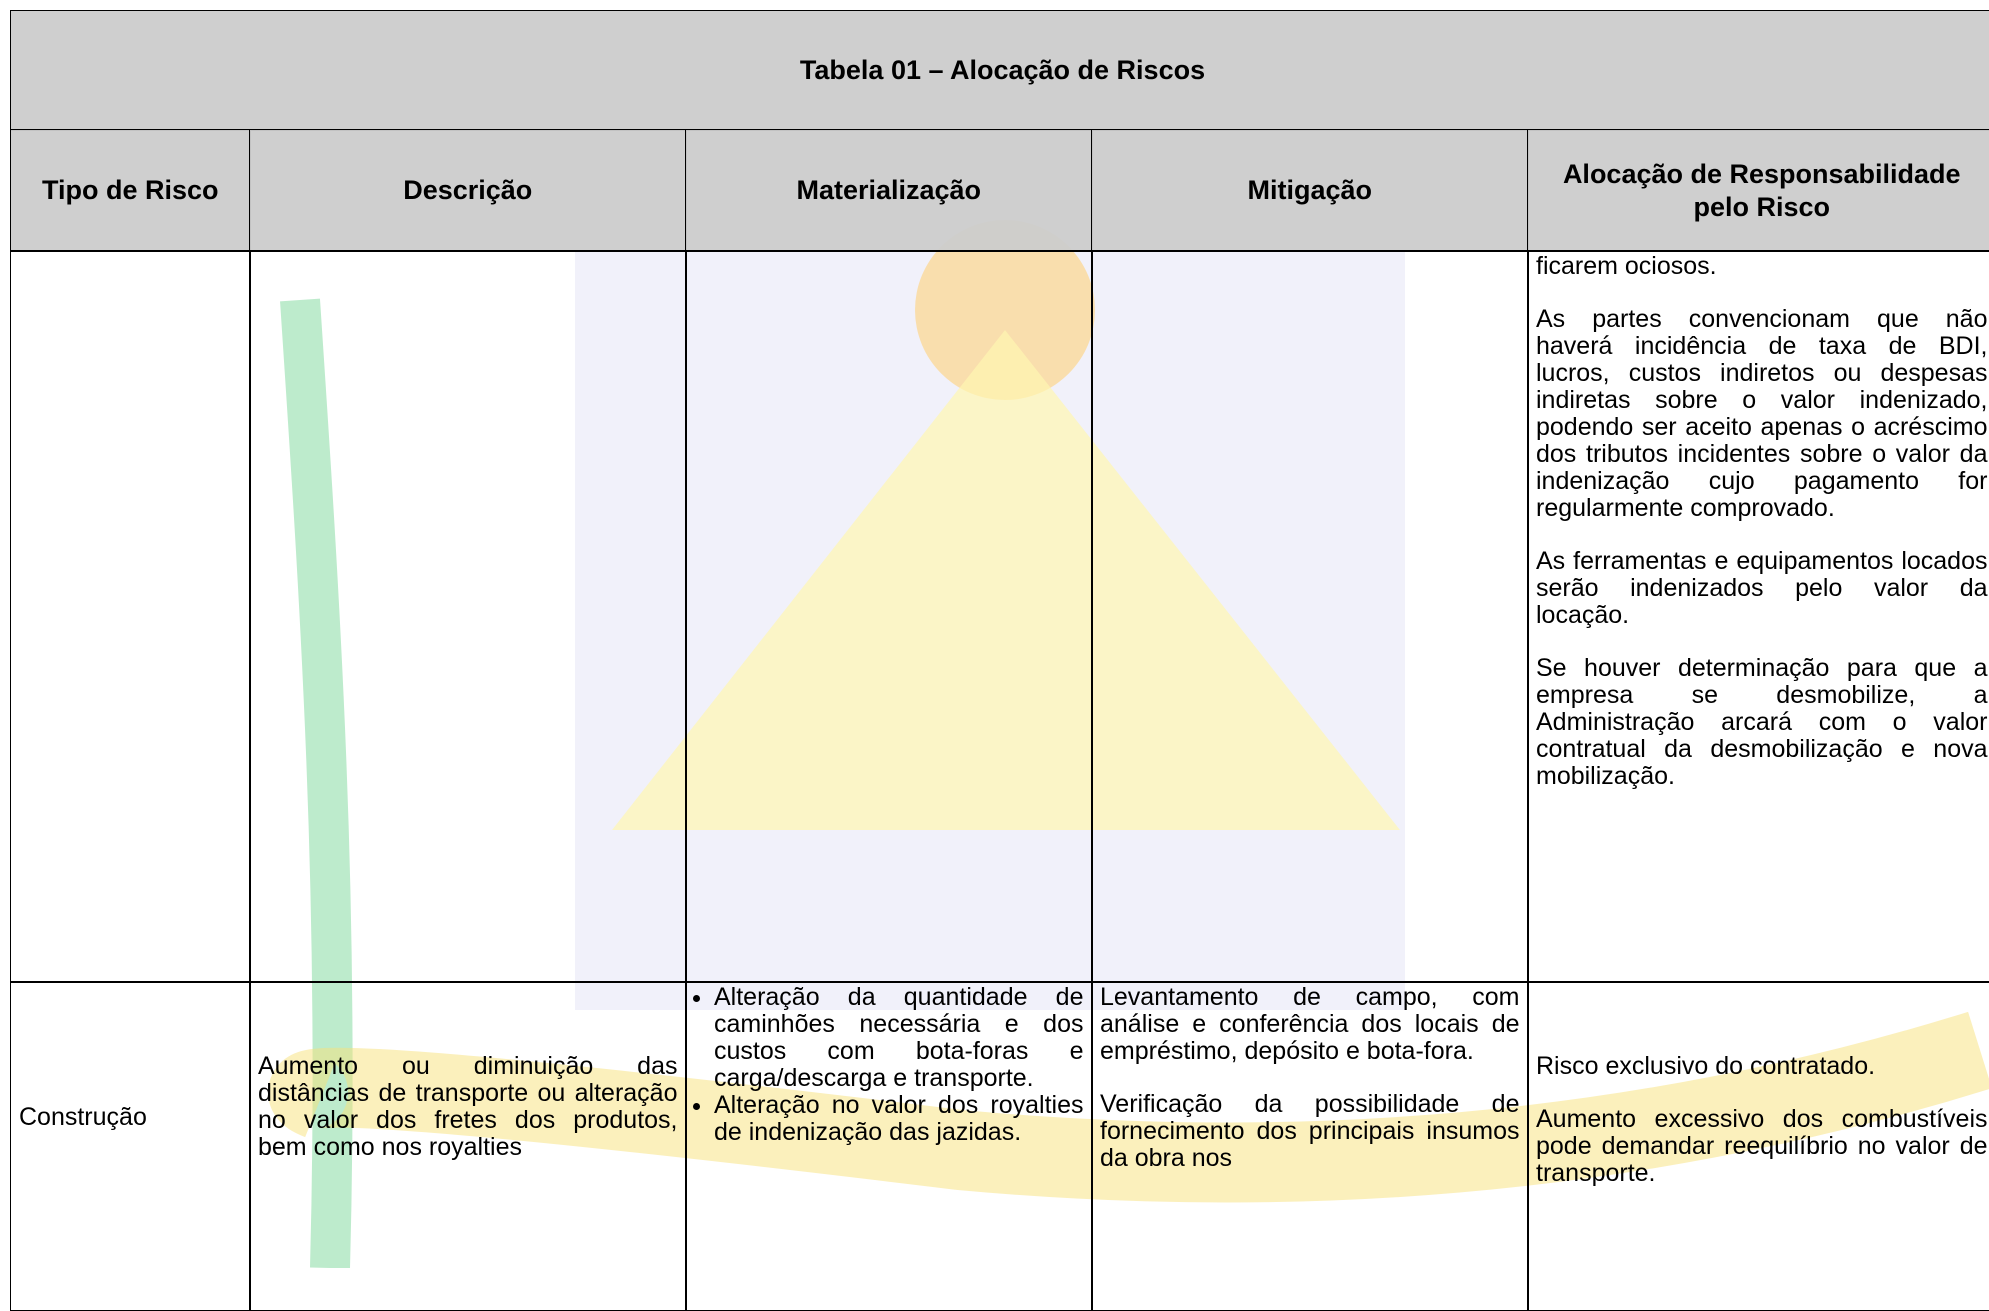 The image size is (1989, 1311). I want to click on column-header: Mitigação, so click(1310, 190).